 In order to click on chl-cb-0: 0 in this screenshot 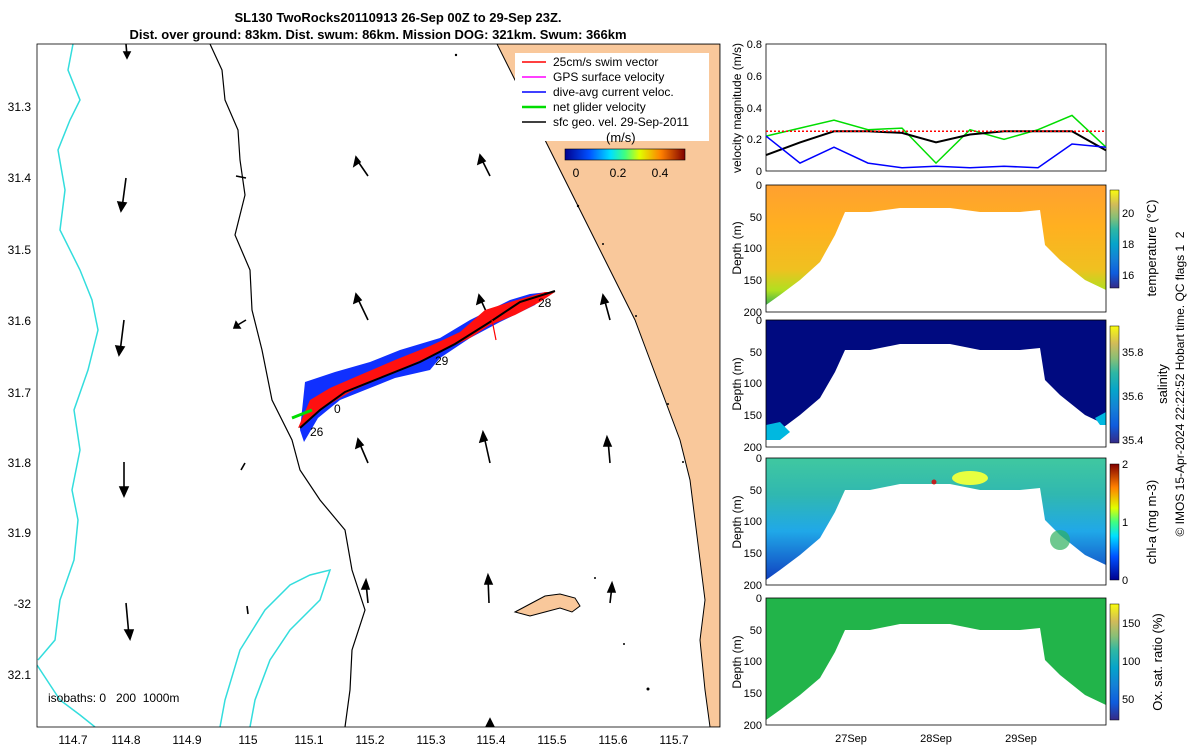, I will do `click(1125, 581)`.